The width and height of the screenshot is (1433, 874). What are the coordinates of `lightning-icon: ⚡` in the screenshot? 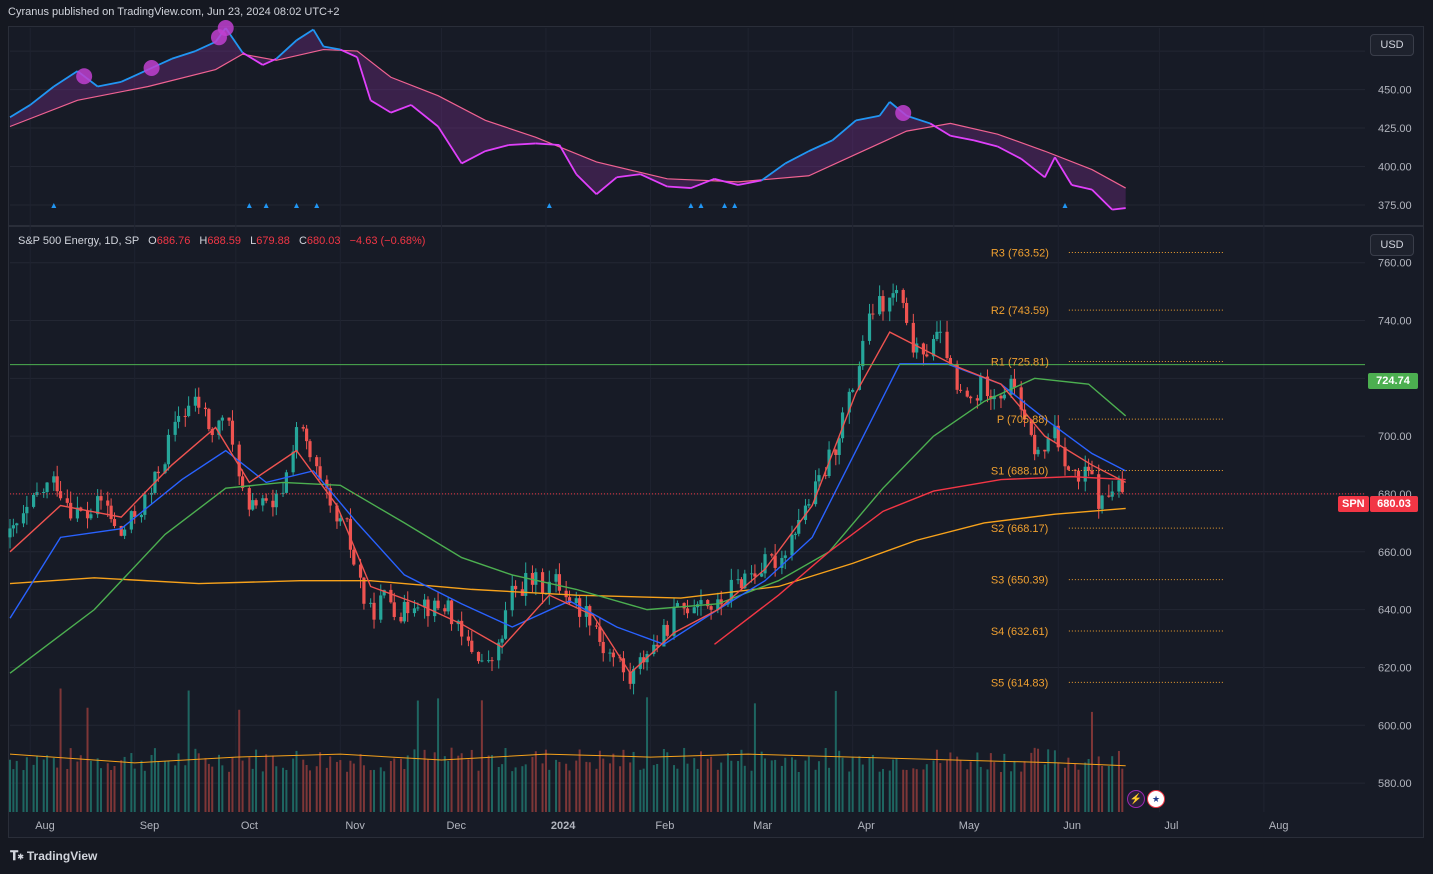 It's located at (1136, 799).